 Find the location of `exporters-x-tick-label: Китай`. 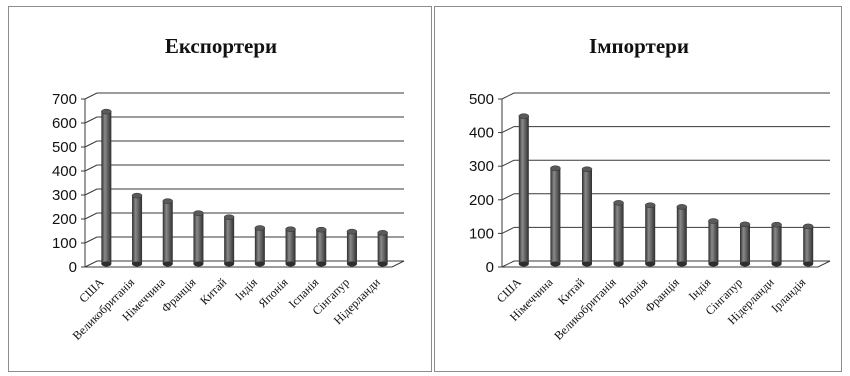

exporters-x-tick-label: Китай is located at coordinates (213, 291).